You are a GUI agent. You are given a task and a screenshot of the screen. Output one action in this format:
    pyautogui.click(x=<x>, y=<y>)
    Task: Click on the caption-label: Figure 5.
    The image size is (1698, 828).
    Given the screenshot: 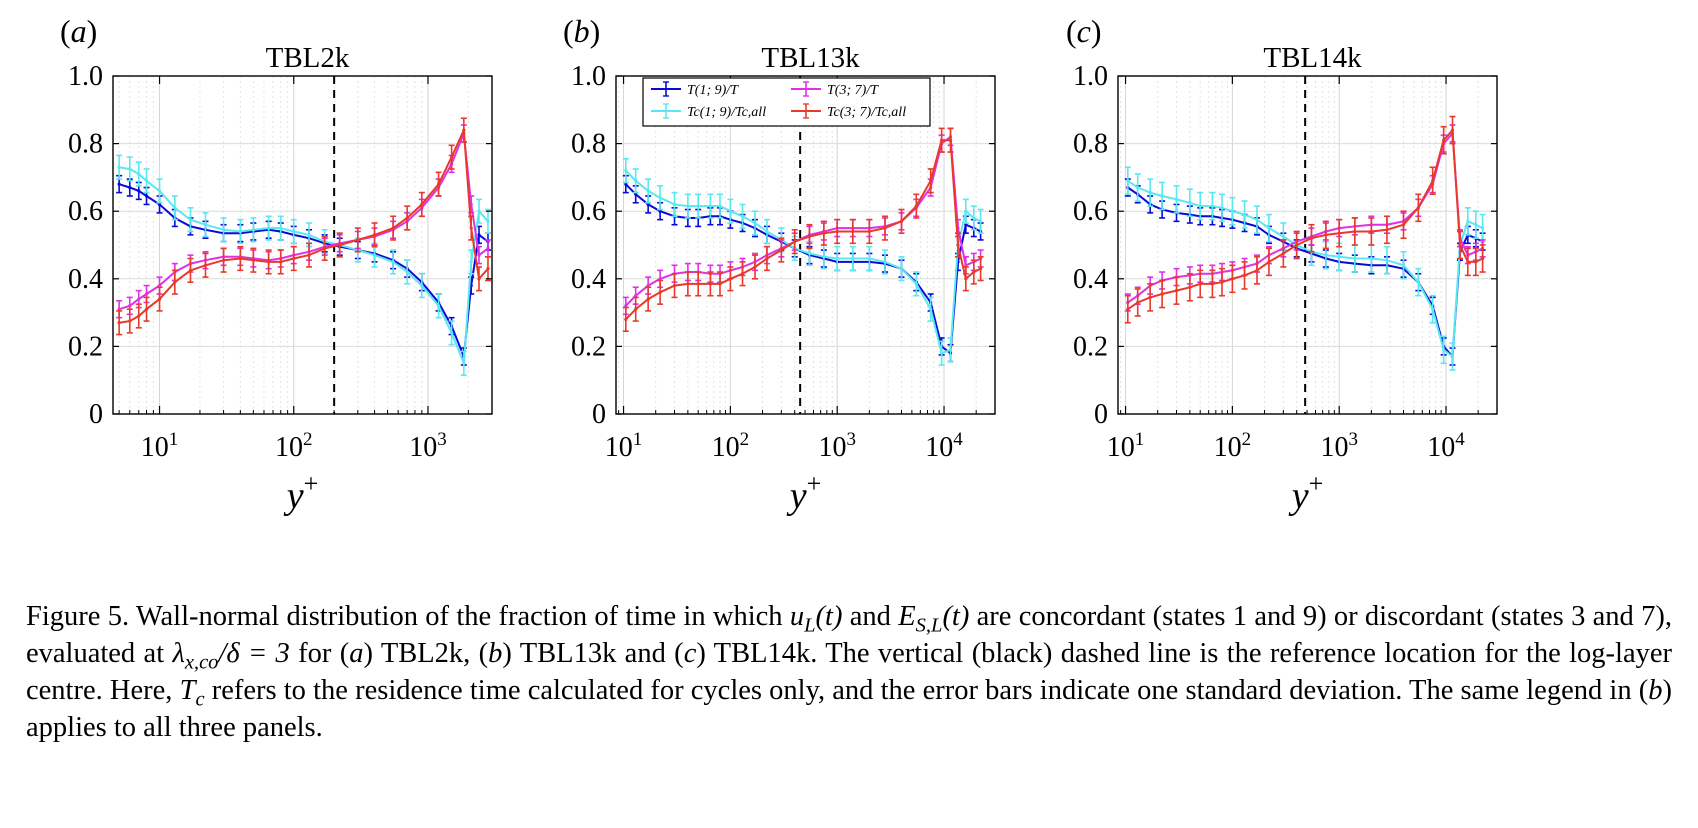 What is the action you would take?
    pyautogui.click(x=78, y=616)
    